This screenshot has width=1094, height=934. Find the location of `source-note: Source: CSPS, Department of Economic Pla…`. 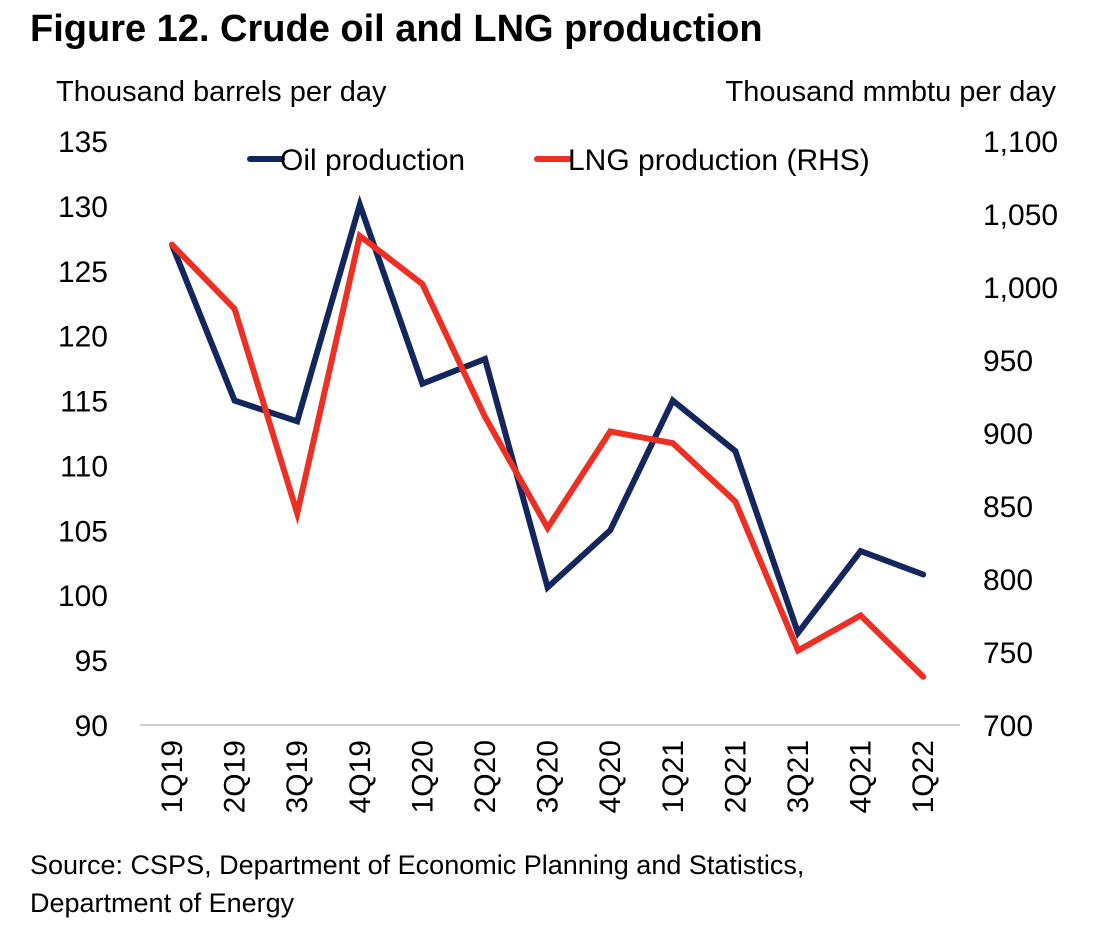

source-note: Source: CSPS, Department of Economic Pla… is located at coordinates (417, 884).